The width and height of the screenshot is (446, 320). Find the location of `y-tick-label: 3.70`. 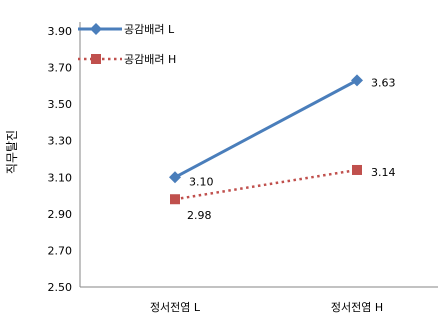

y-tick-label: 3.70 is located at coordinates (60, 68).